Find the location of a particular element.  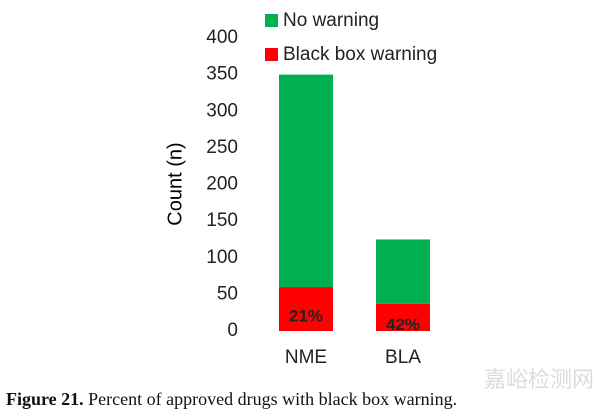

watermark: 嘉峪检测网 is located at coordinates (539, 379).